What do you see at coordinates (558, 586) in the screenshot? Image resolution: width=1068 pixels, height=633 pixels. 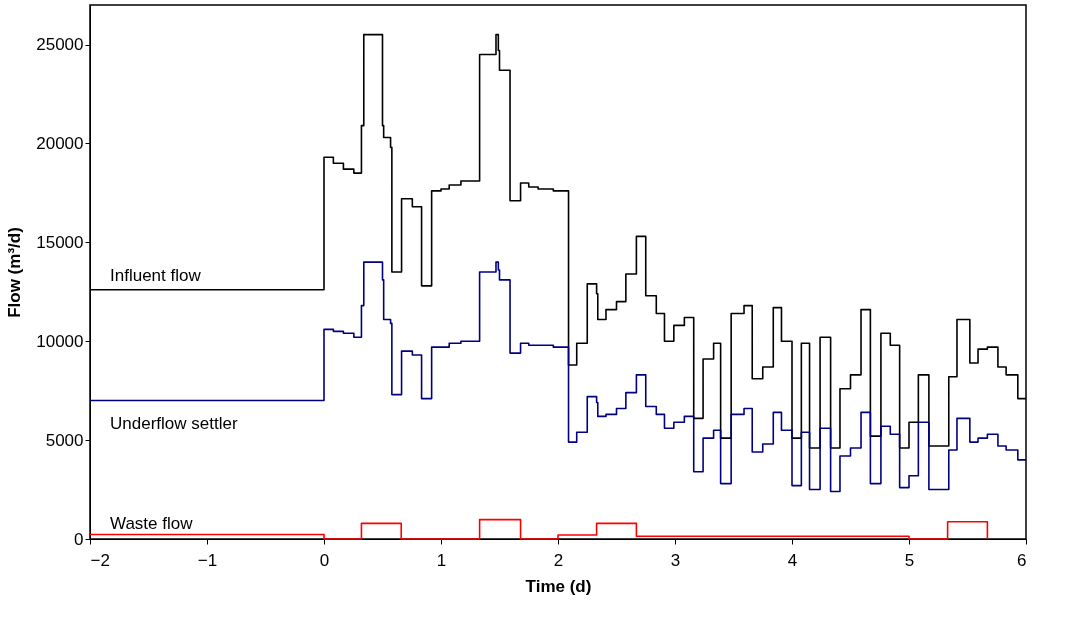 I see `x-axis-title: Time (d)` at bounding box center [558, 586].